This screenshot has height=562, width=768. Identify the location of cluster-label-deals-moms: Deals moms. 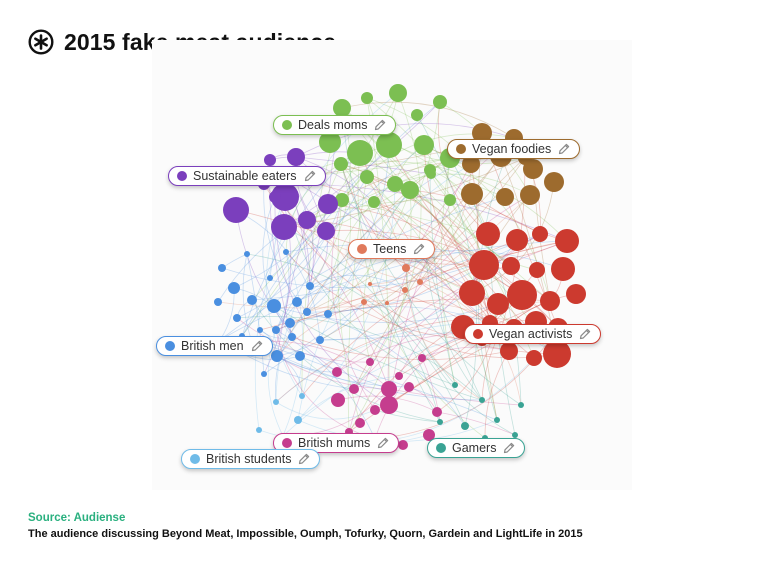
(335, 125).